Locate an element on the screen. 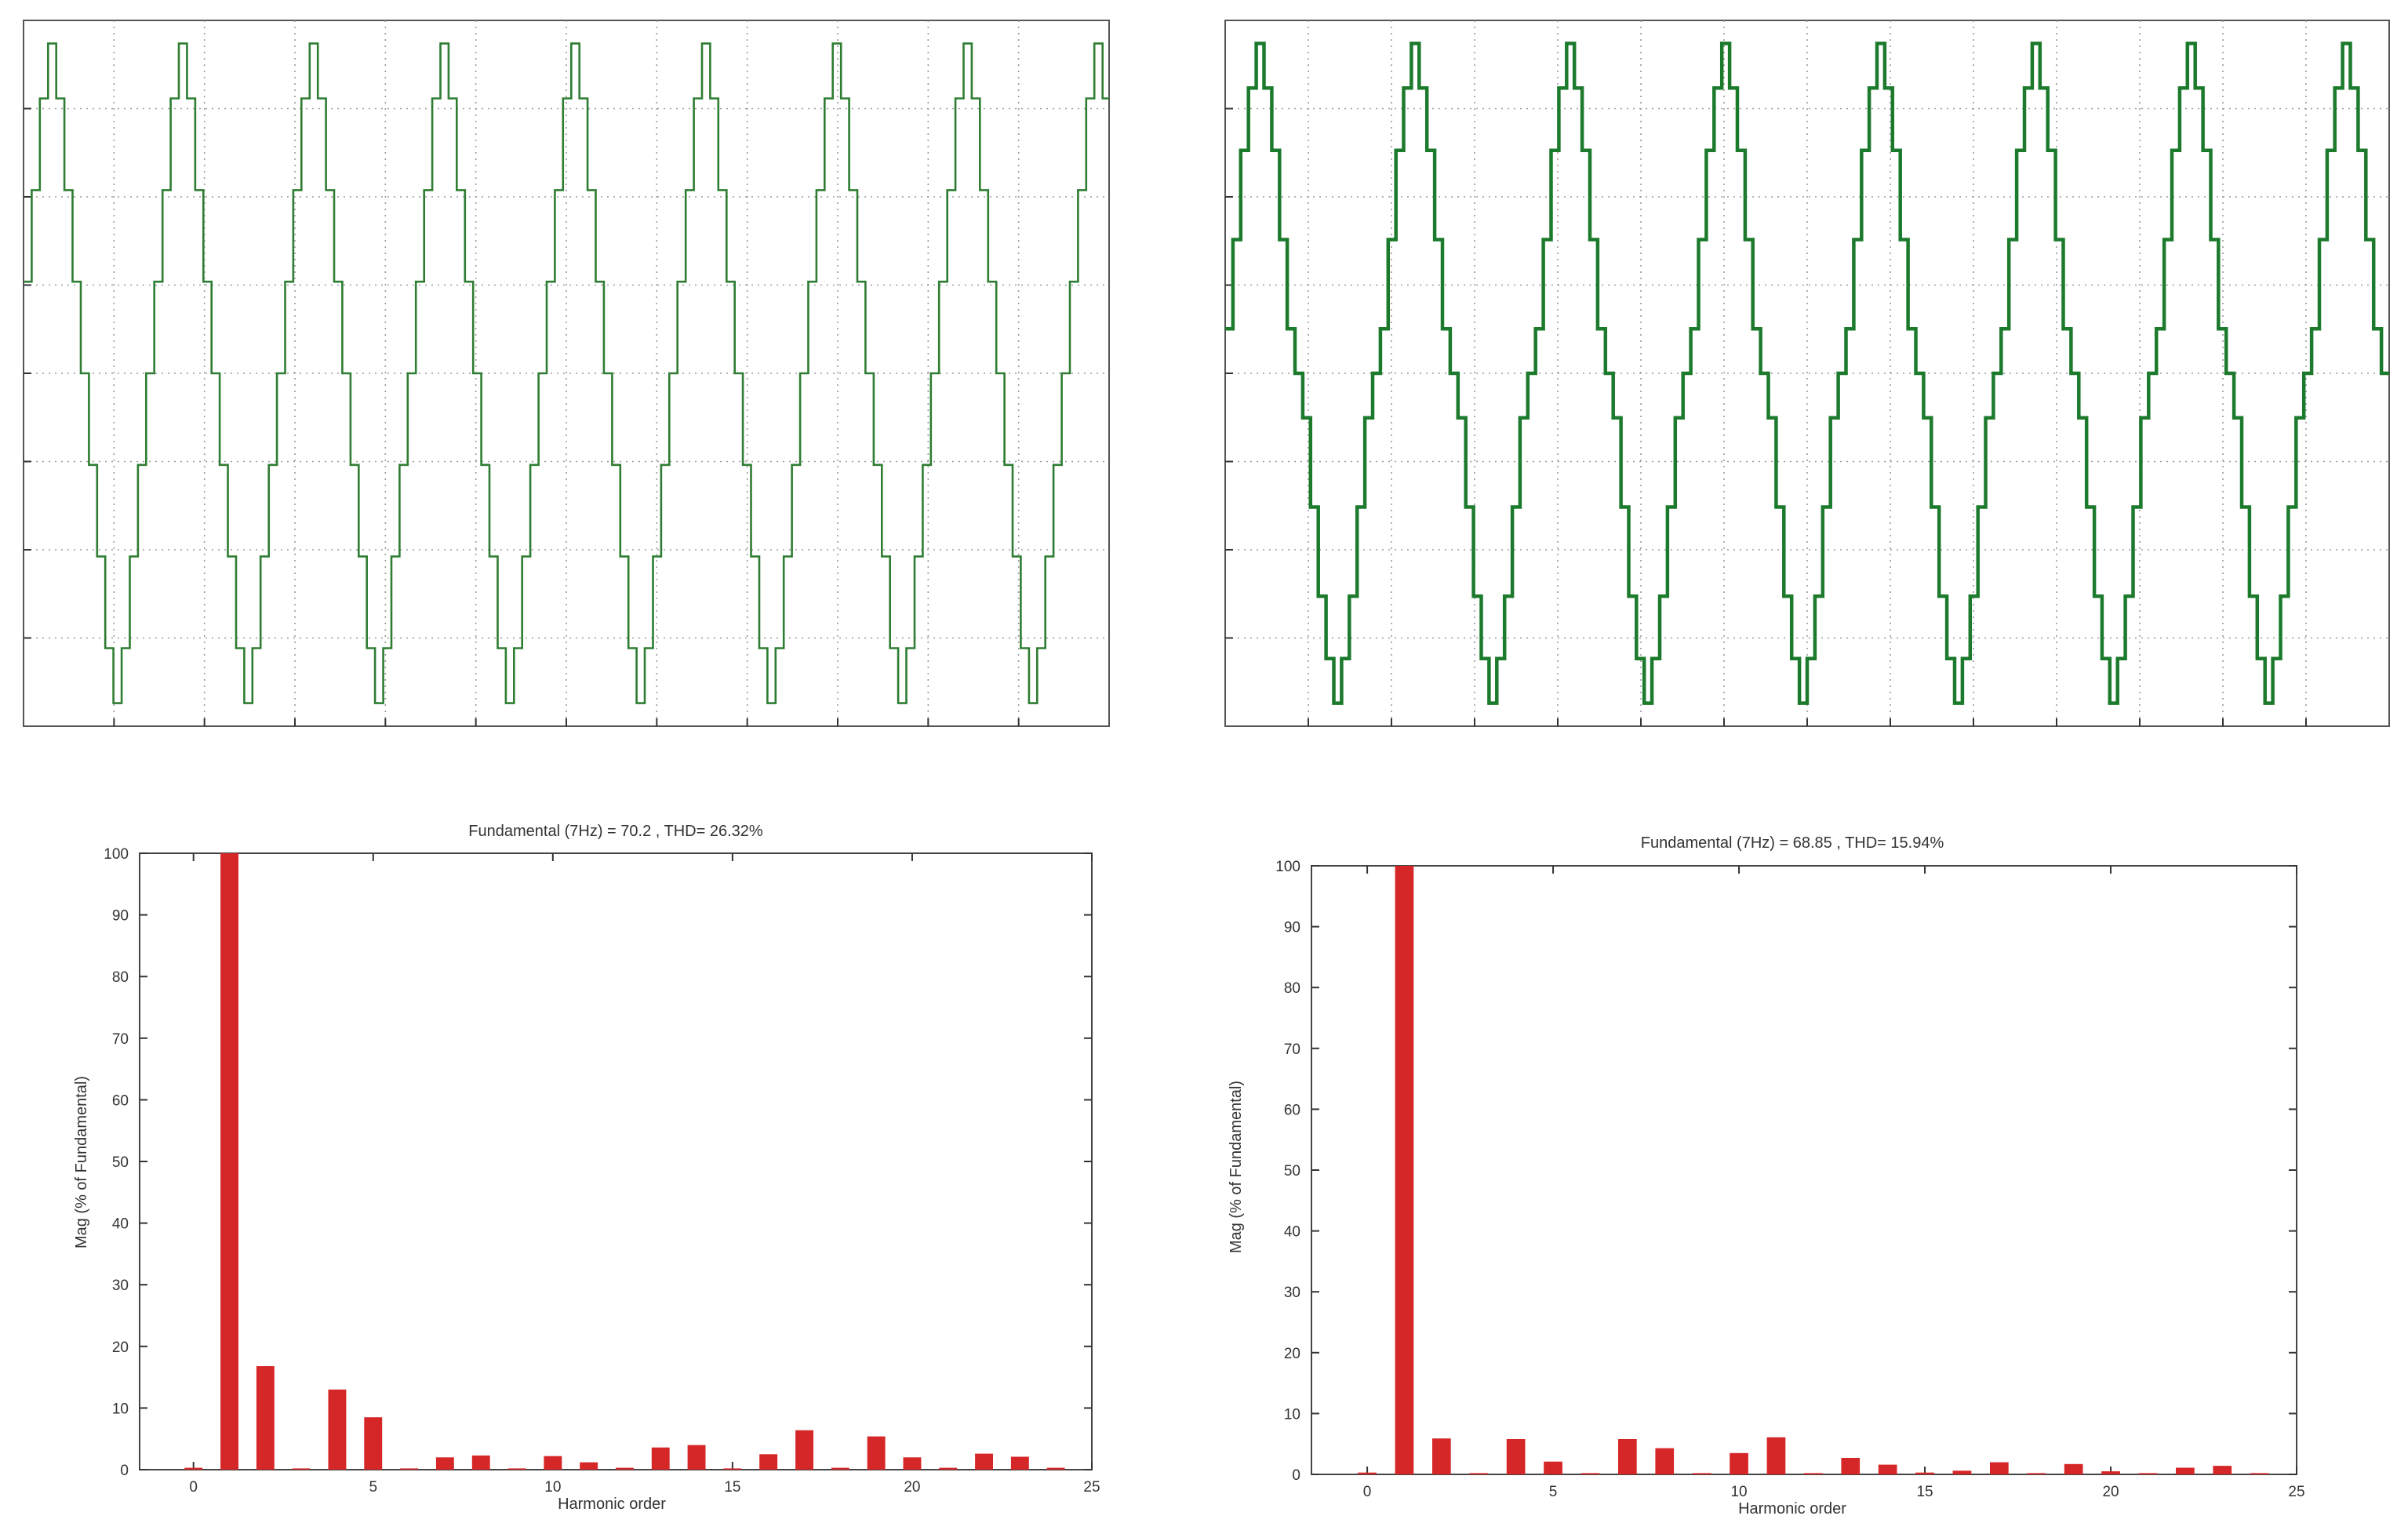  chart-title: Fundamental (7Hz) = 70.2 , THD= 26.32% is located at coordinates (615, 831).